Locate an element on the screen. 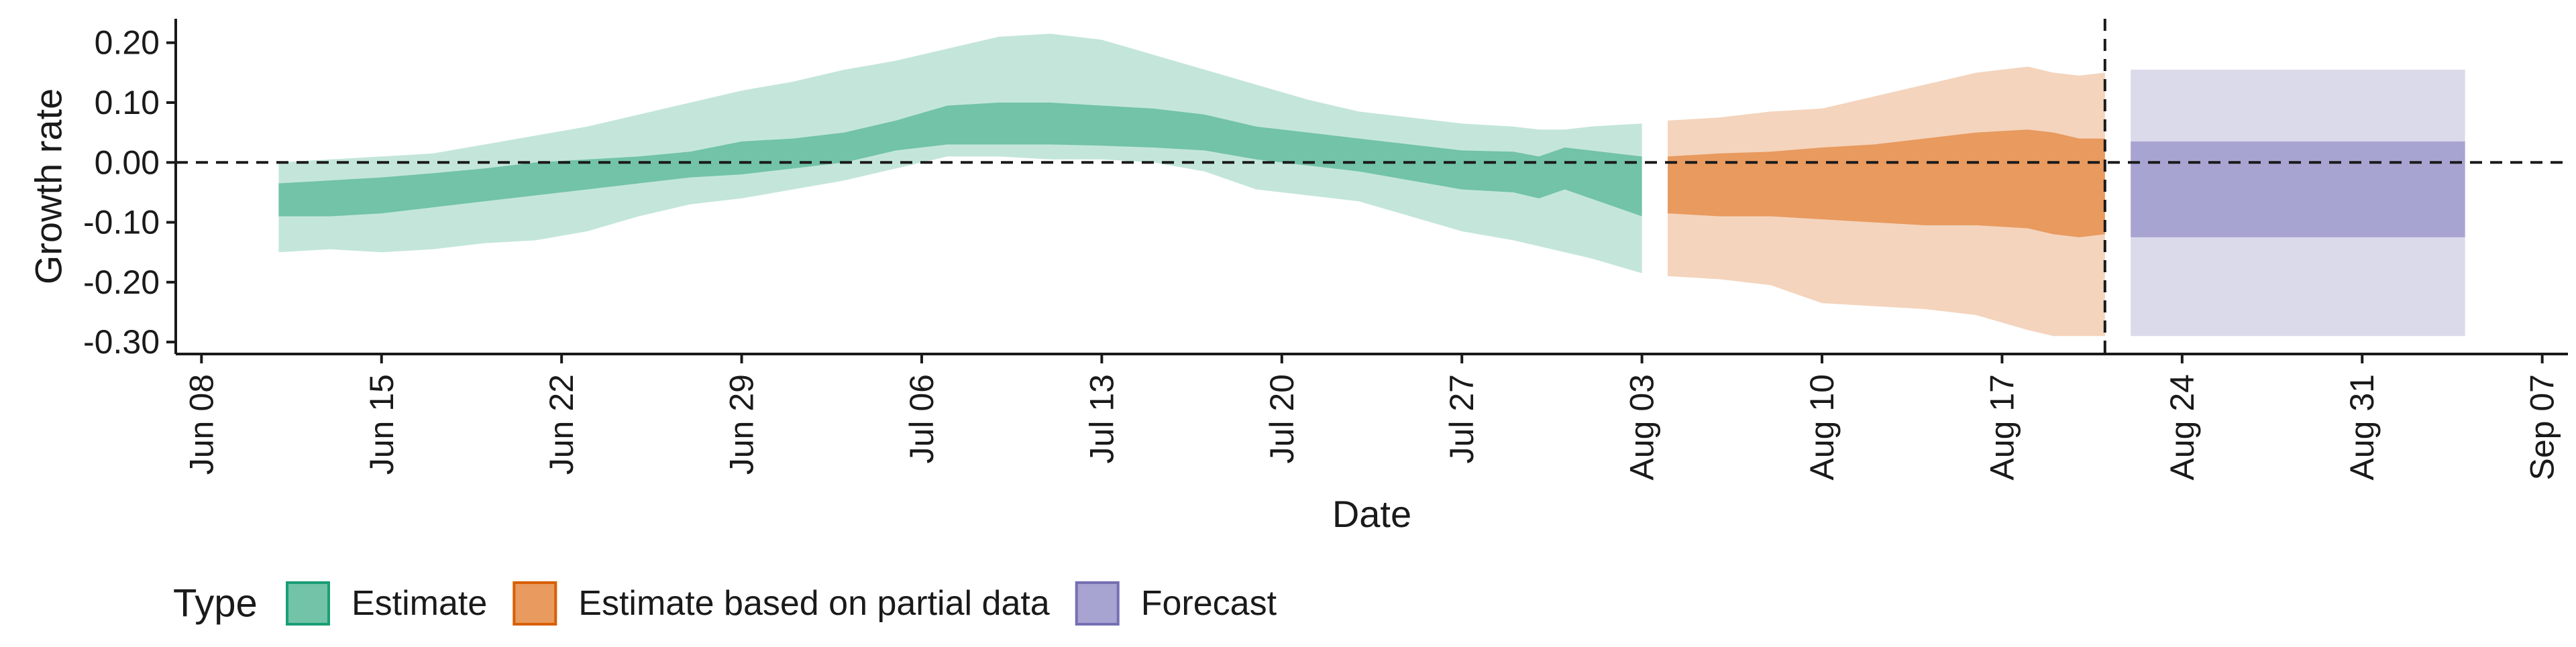  x-axis-title: Date is located at coordinates (1371, 514).